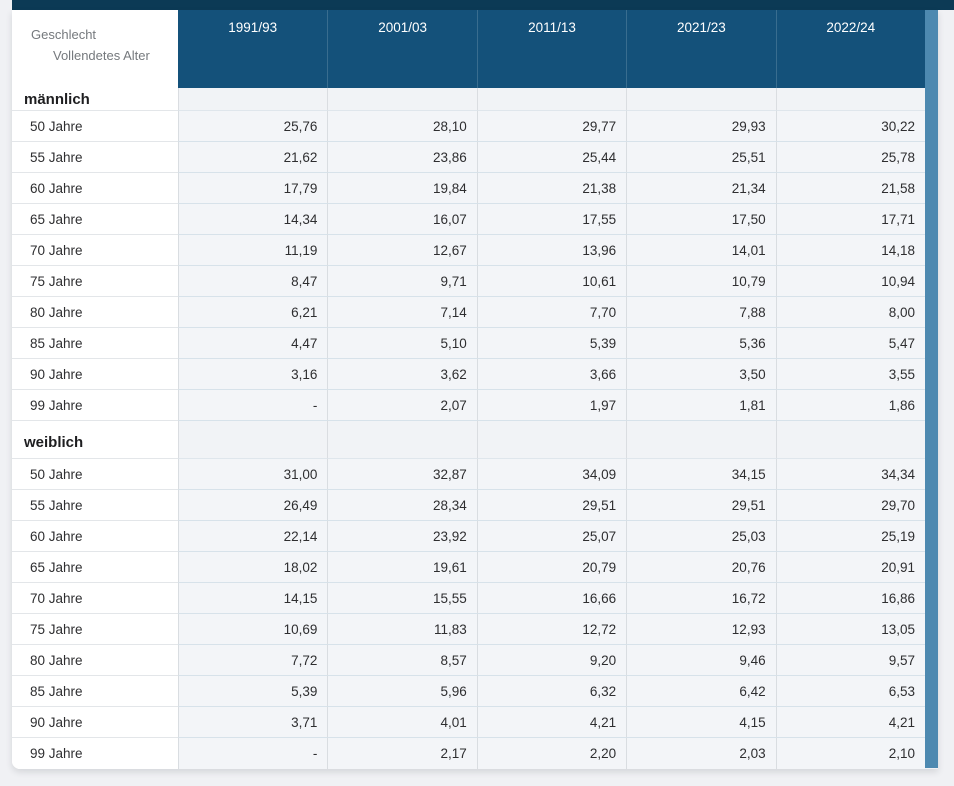  I want to click on value-cell: 5,36, so click(701, 343).